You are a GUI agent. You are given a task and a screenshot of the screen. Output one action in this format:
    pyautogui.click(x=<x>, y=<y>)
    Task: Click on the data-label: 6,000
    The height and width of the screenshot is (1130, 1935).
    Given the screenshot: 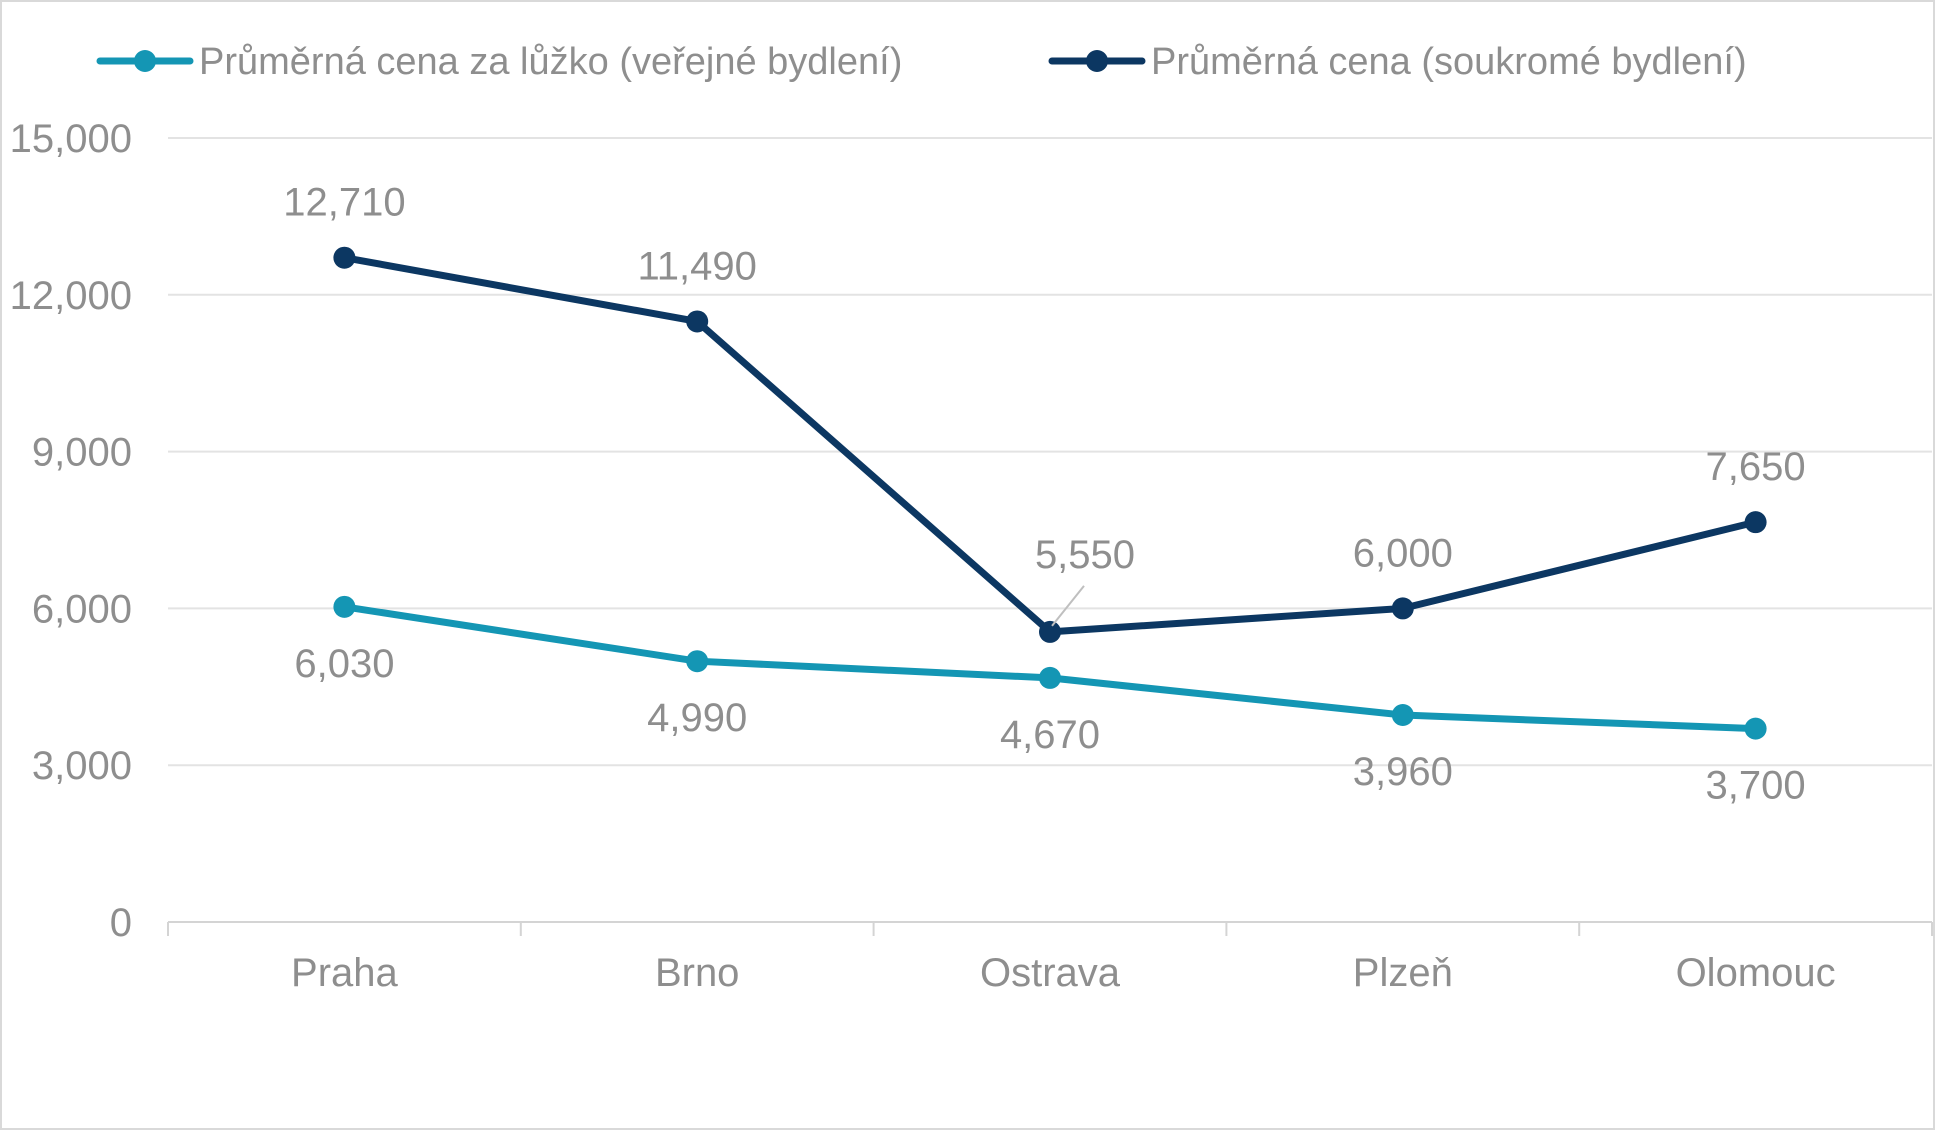 What is the action you would take?
    pyautogui.click(x=1403, y=553)
    